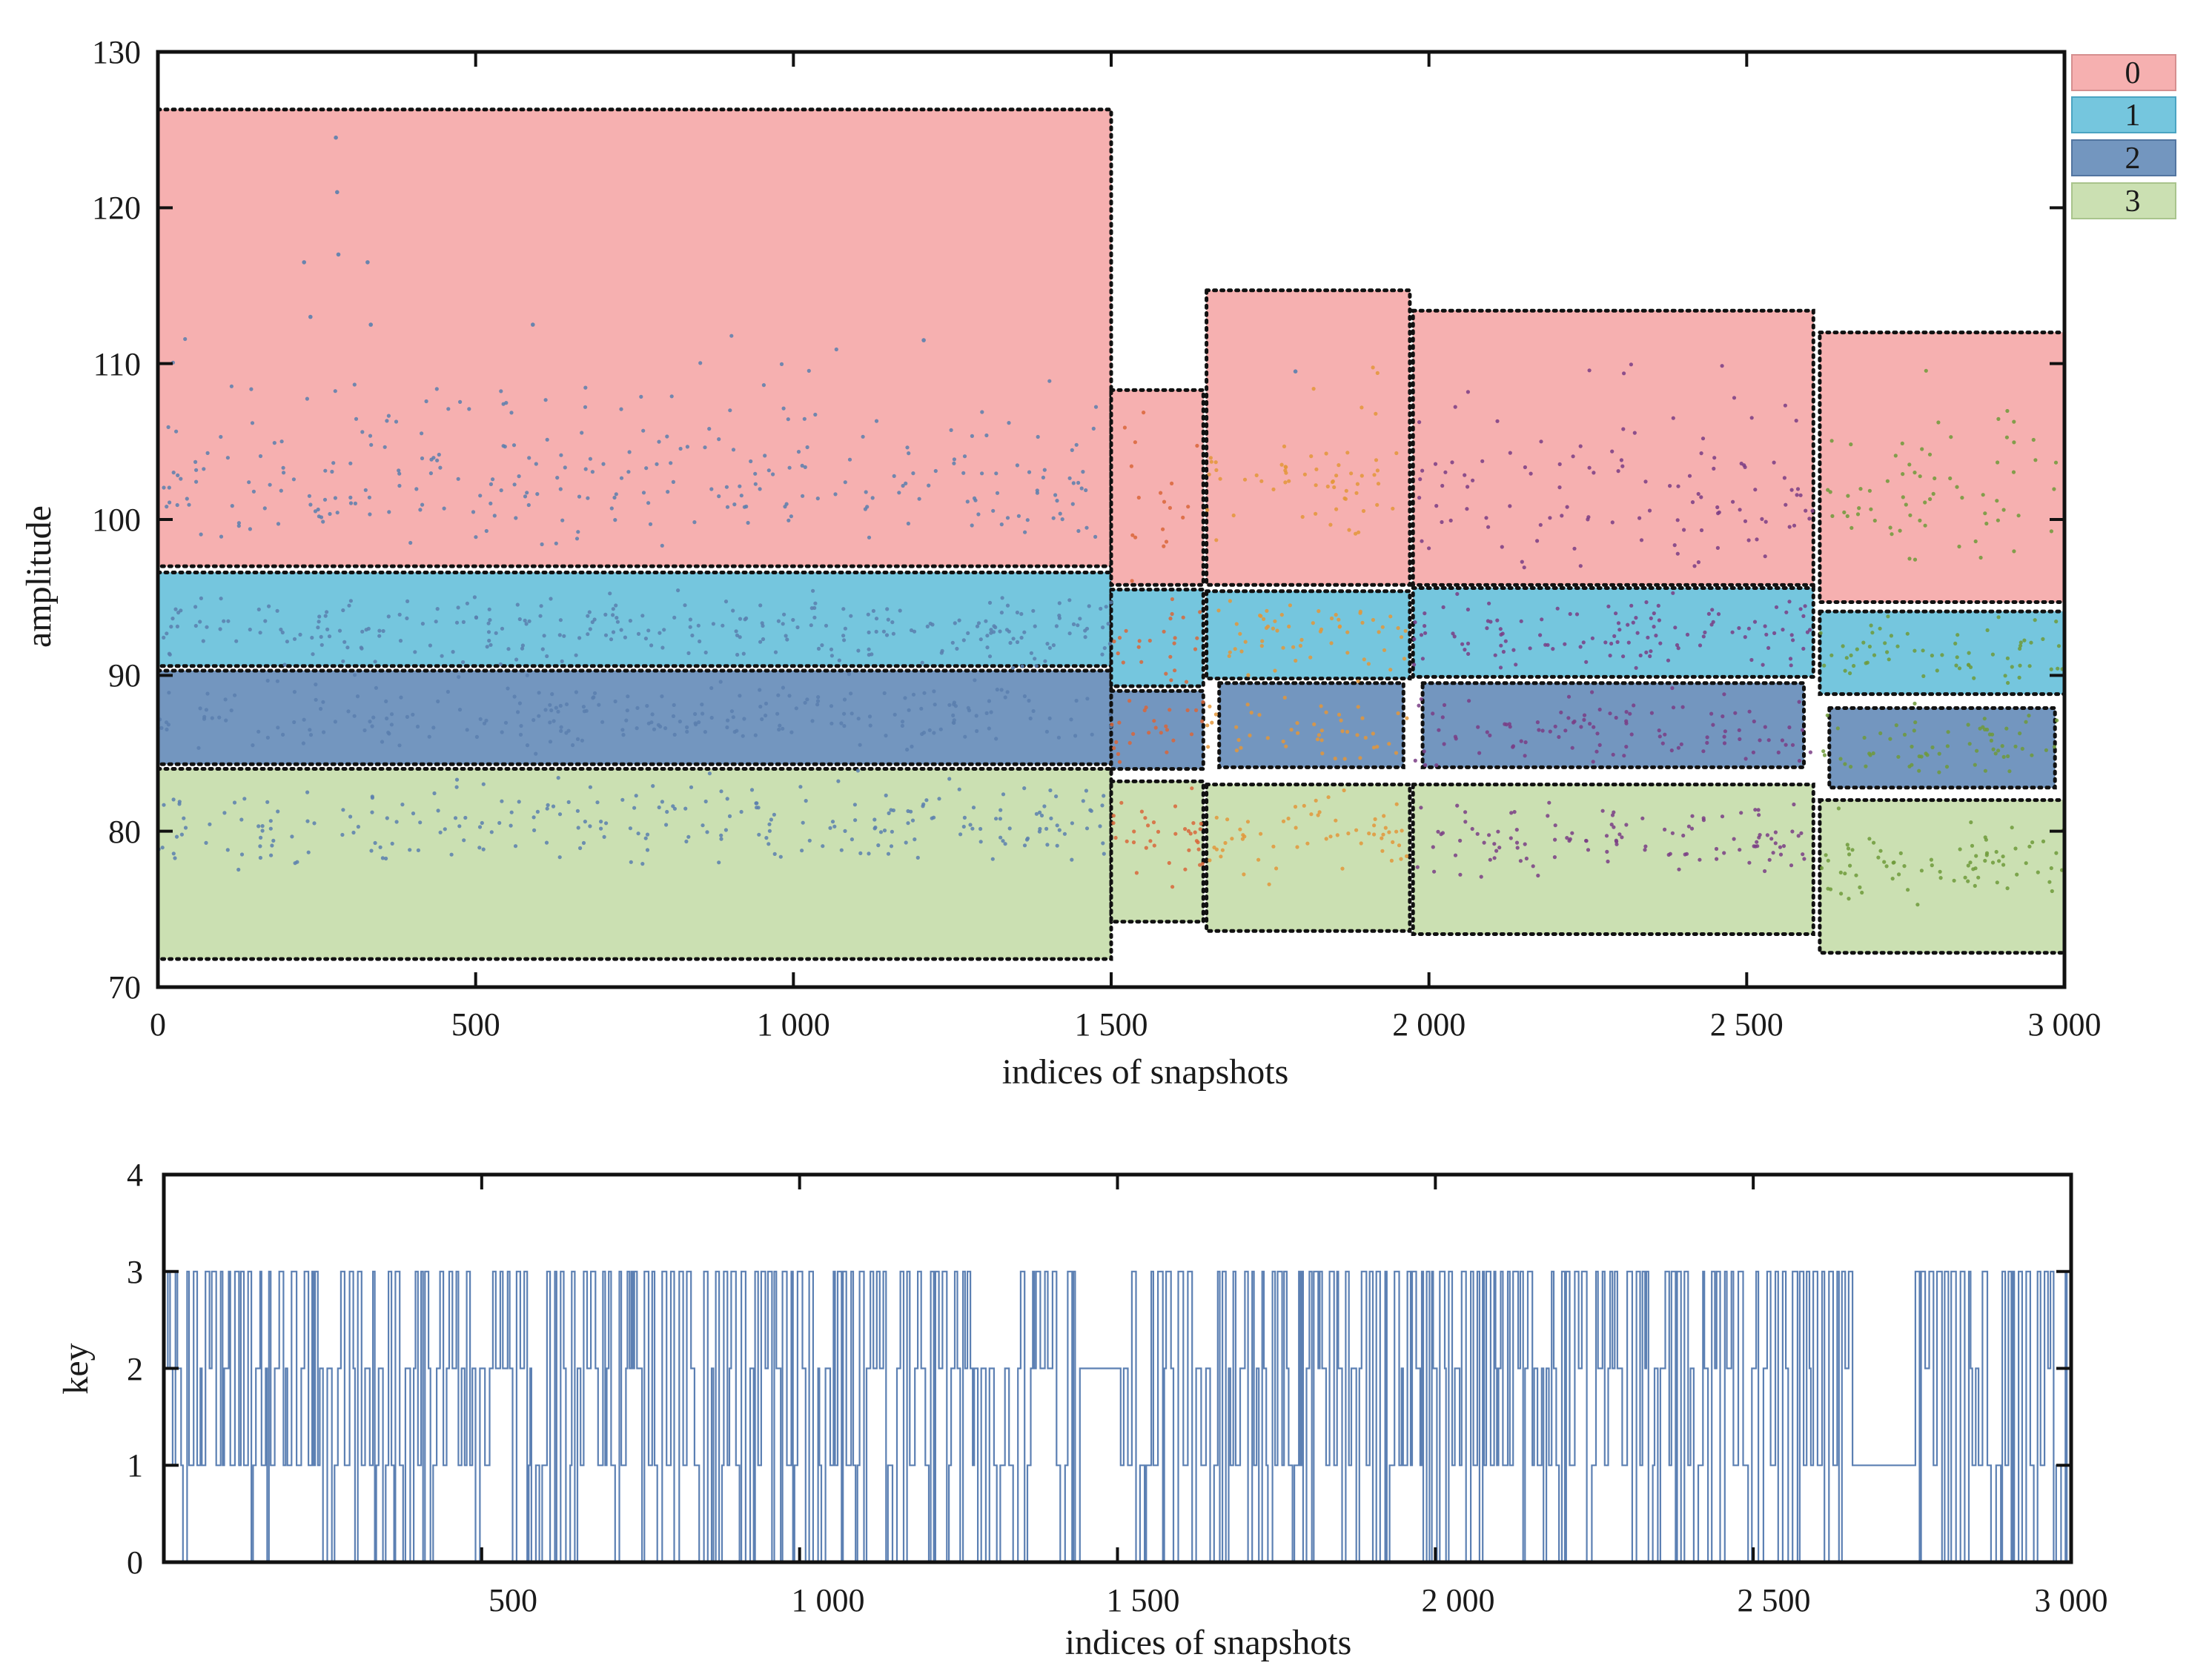 This screenshot has width=2189, height=1680. I want to click on x-tick-label: 3 000, so click(2071, 1600).